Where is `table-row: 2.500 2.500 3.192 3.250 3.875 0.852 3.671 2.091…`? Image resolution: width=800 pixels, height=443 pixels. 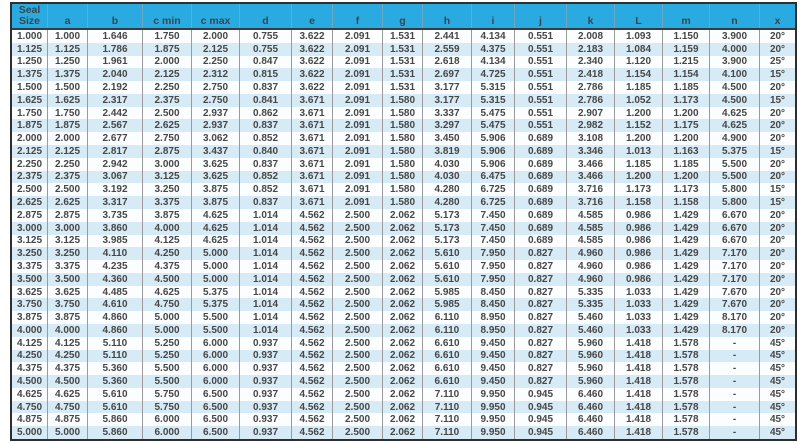
table-row: 2.500 2.500 3.192 3.250 3.875 0.852 3.671 2.091… is located at coordinates (403, 190).